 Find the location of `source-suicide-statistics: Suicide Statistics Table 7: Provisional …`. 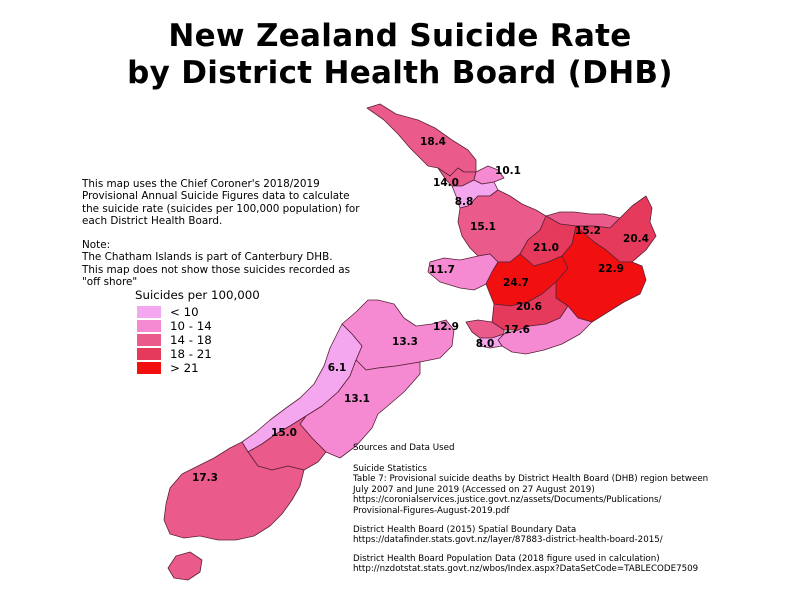

source-suicide-statistics: Suicide Statistics Table 7: Provisional … is located at coordinates (531, 489).